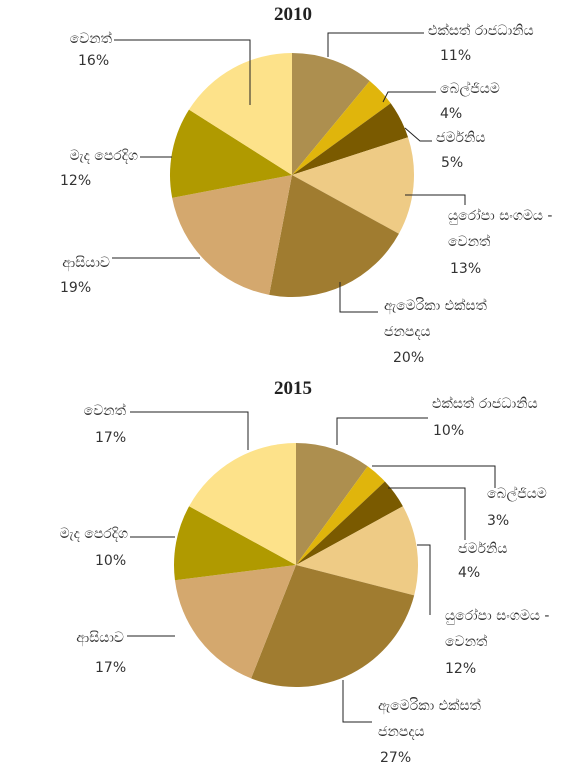 The width and height of the screenshot is (586, 768). I want to click on chart-title: 2010, so click(293, 14).